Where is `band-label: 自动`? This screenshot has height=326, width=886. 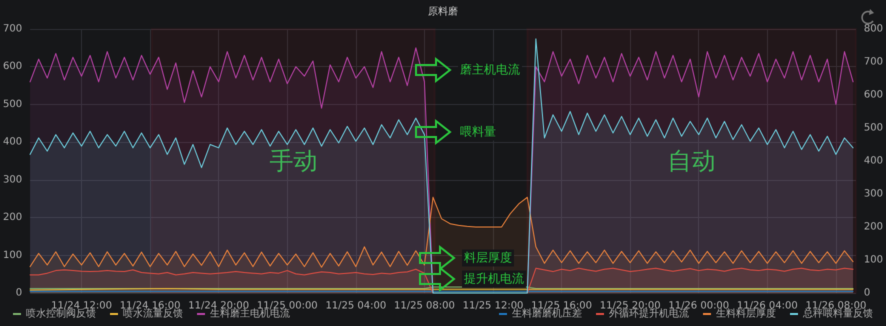 band-label: 自动 is located at coordinates (692, 161).